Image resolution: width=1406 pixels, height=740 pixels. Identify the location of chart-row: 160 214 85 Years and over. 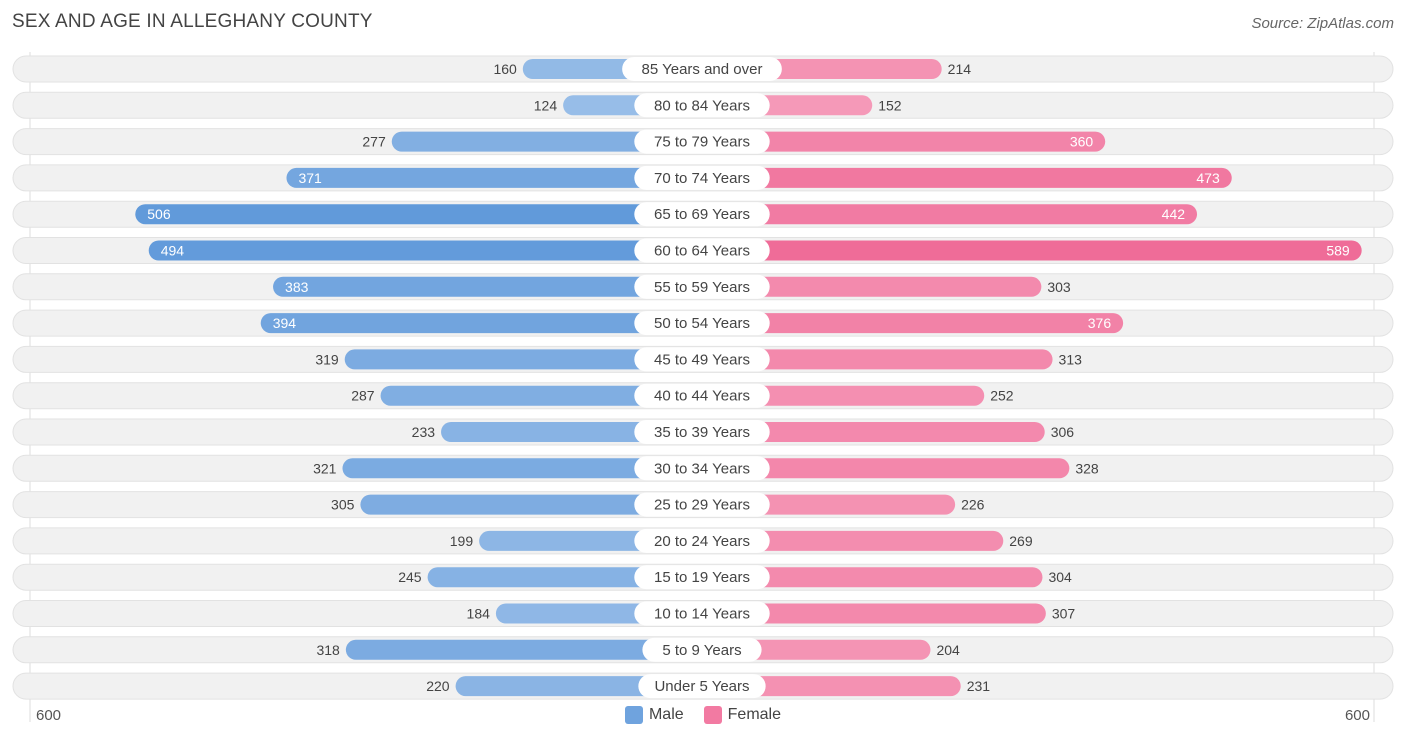
(703, 69).